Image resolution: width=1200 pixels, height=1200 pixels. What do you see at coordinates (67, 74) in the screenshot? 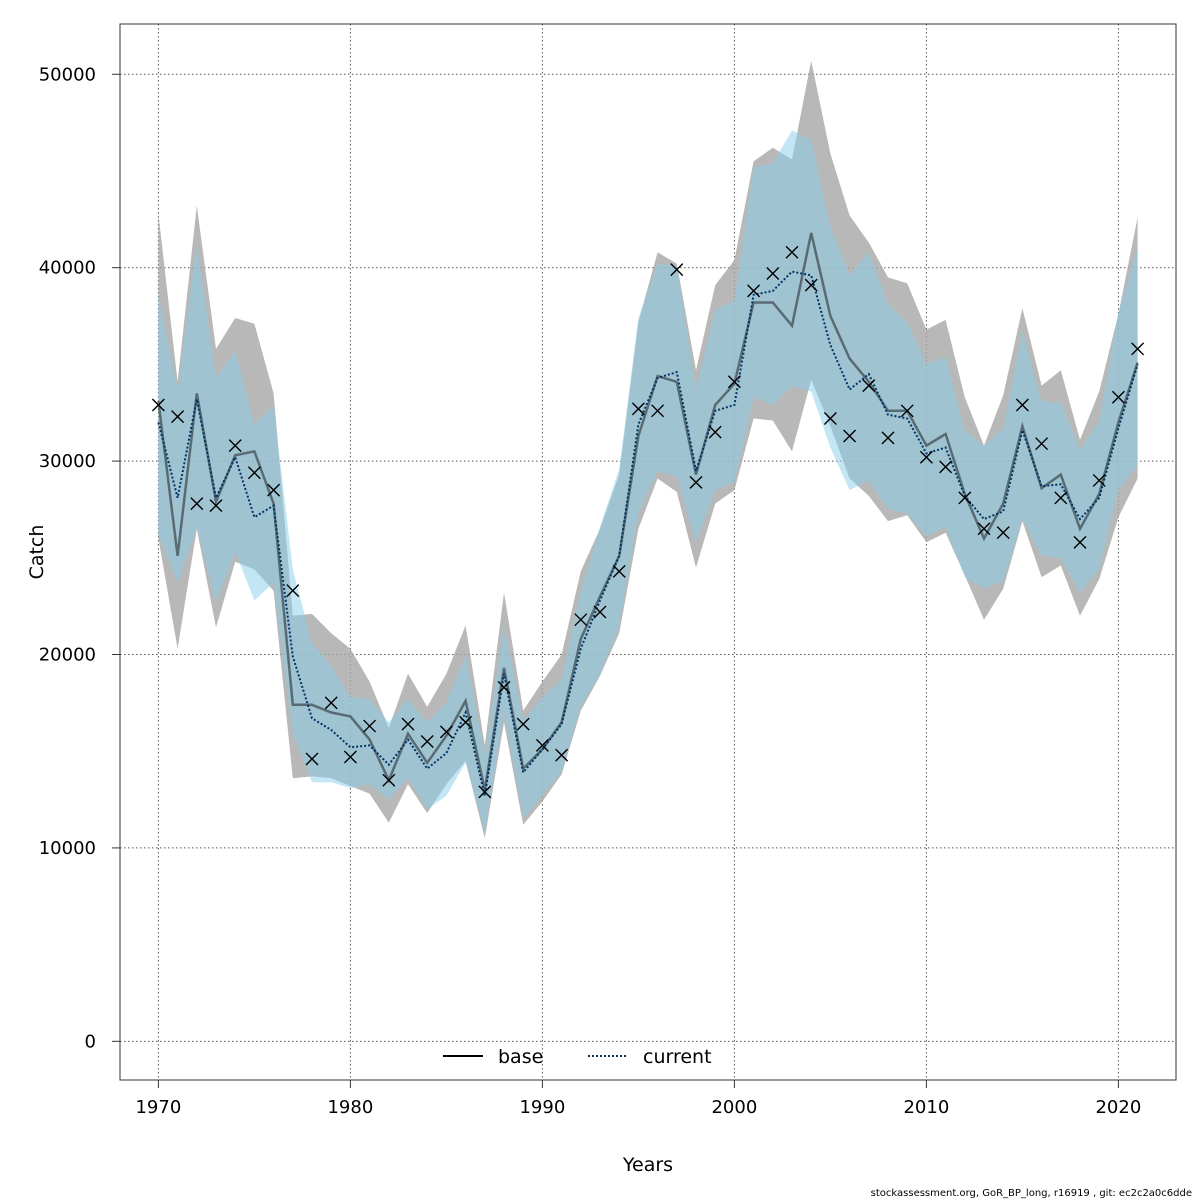
I see `y-tick-label: 50000` at bounding box center [67, 74].